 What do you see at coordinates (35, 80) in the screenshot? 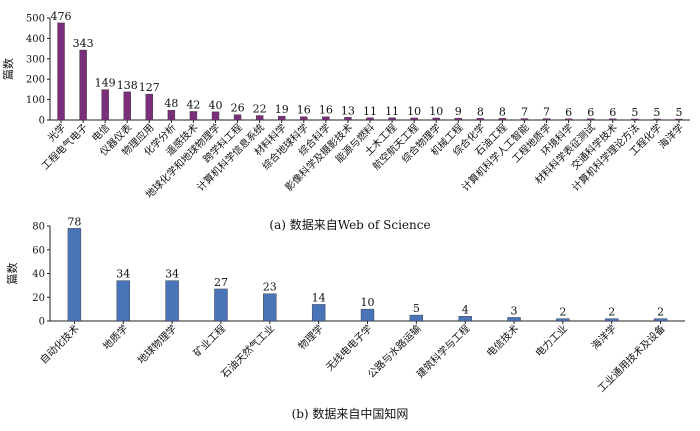
I see `y-tick-label: 200` at bounding box center [35, 80].